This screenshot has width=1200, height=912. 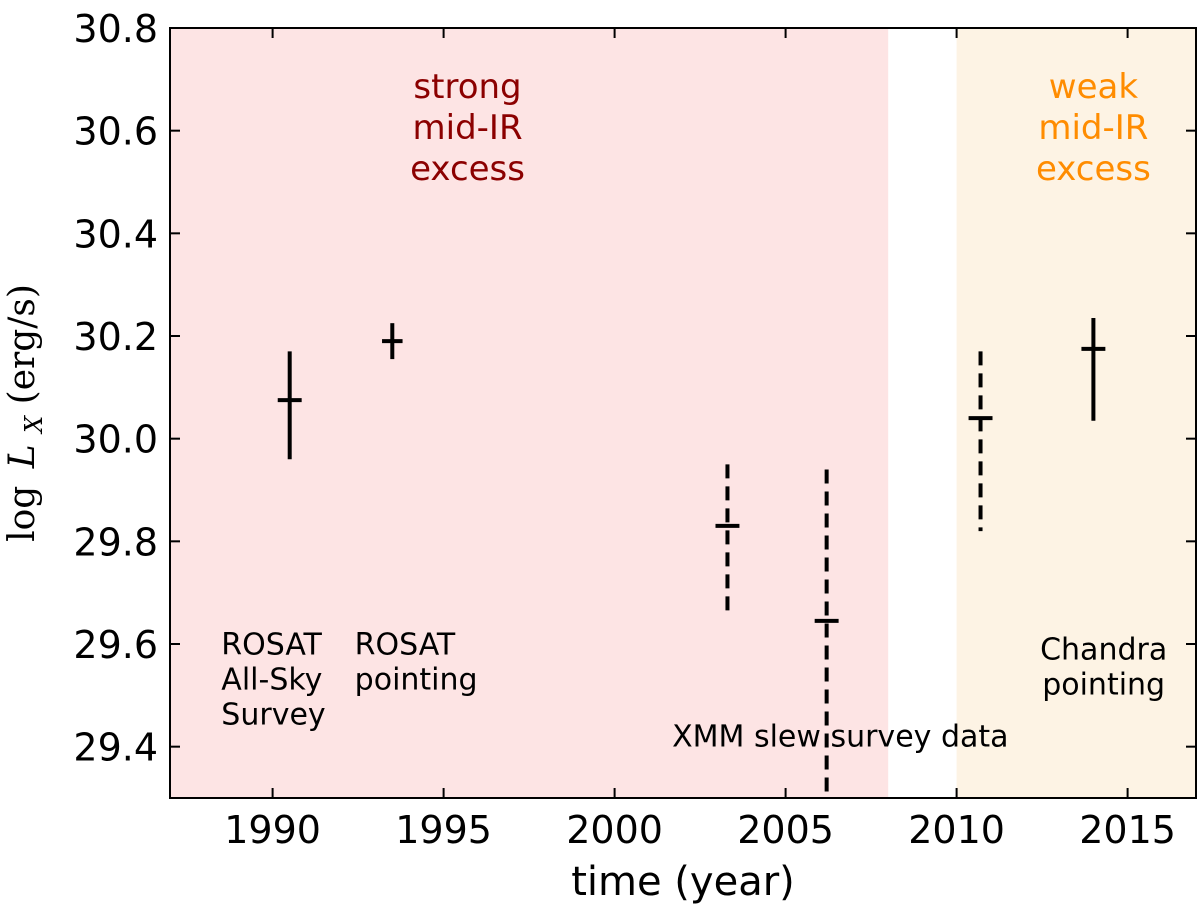 What do you see at coordinates (272, 830) in the screenshot?
I see `x-tick-label: 1990` at bounding box center [272, 830].